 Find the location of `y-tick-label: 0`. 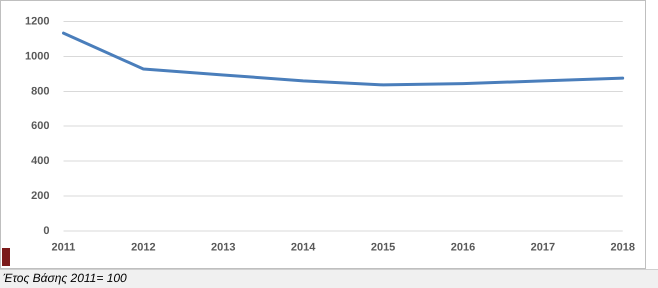

y-tick-label: 0 is located at coordinates (46, 230).